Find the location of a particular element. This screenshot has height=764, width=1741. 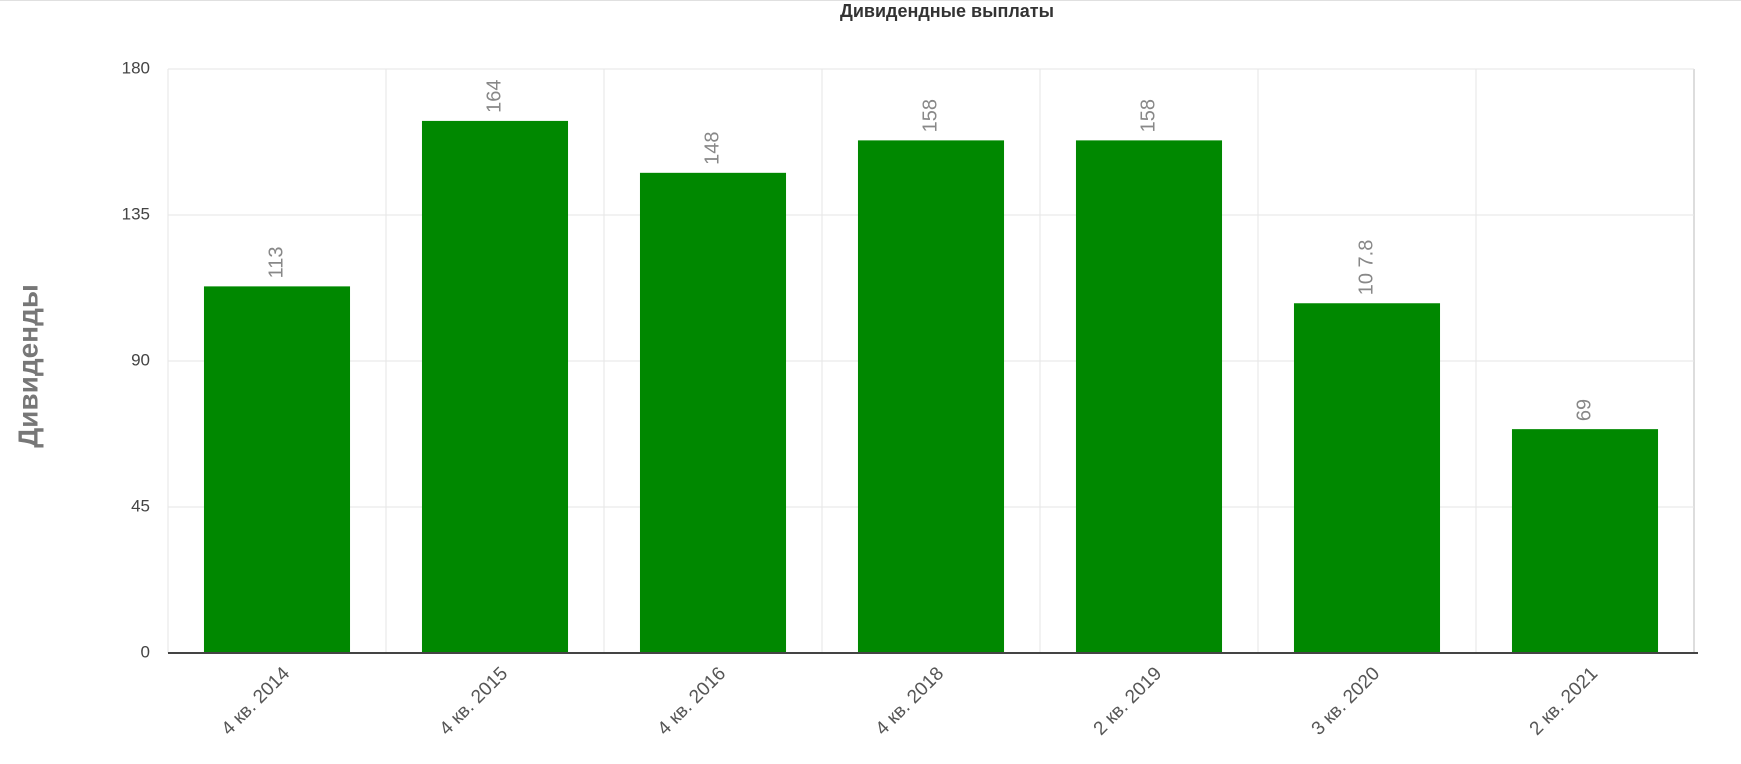

y-tick-label: 45 is located at coordinates (140, 505).